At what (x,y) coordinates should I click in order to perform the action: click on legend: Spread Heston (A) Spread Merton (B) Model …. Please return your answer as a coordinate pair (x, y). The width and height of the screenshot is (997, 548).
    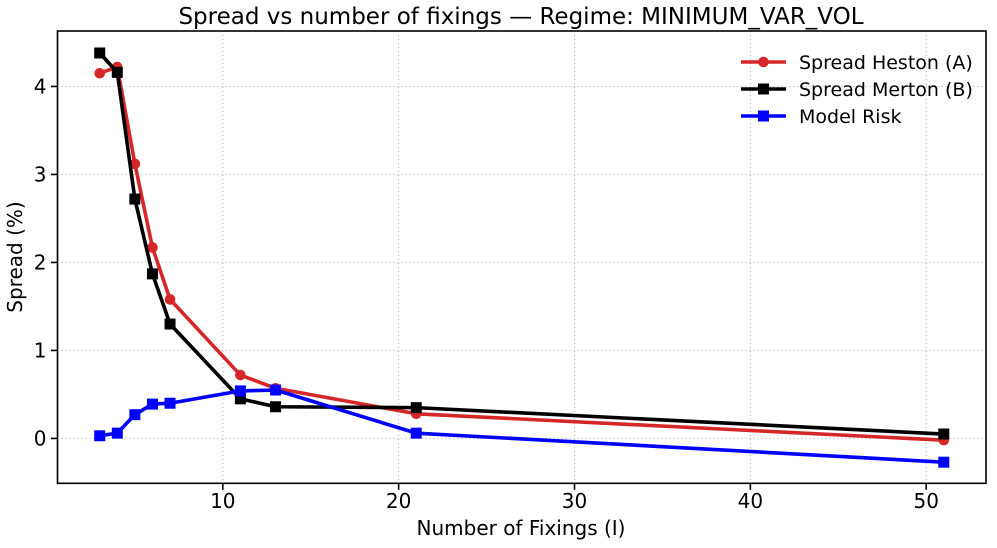
    Looking at the image, I should click on (857, 90).